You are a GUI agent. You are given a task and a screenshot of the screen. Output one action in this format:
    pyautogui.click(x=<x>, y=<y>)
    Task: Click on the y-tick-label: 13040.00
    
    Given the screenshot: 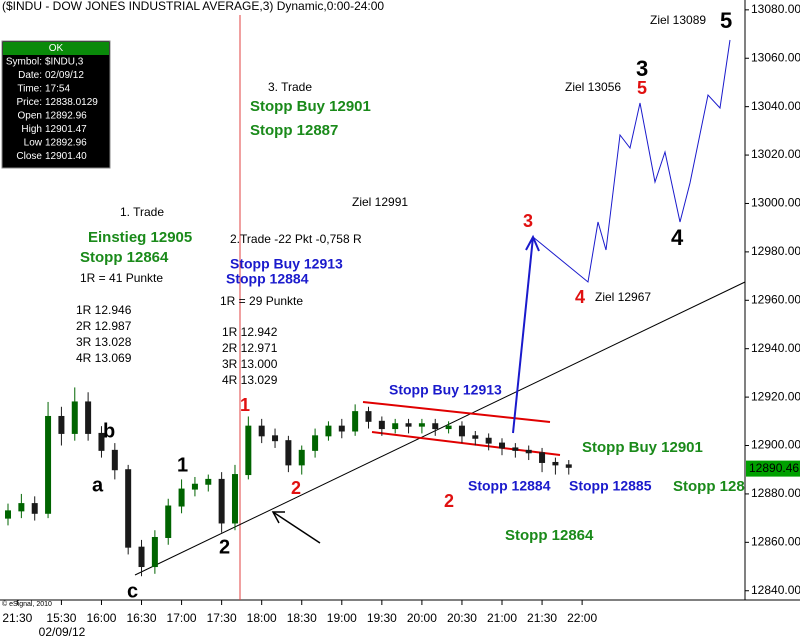 What is the action you would take?
    pyautogui.click(x=775, y=106)
    